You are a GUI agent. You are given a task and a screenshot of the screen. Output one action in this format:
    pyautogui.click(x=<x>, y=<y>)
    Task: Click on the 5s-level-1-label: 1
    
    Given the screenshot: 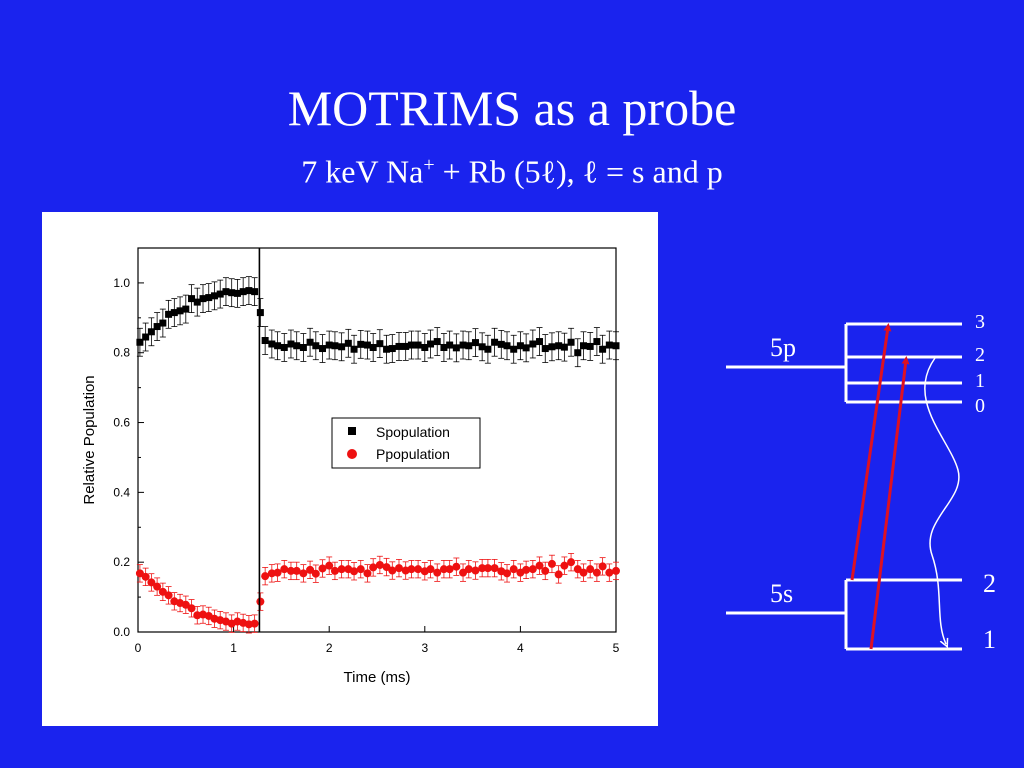 What is the action you would take?
    pyautogui.click(x=989, y=639)
    